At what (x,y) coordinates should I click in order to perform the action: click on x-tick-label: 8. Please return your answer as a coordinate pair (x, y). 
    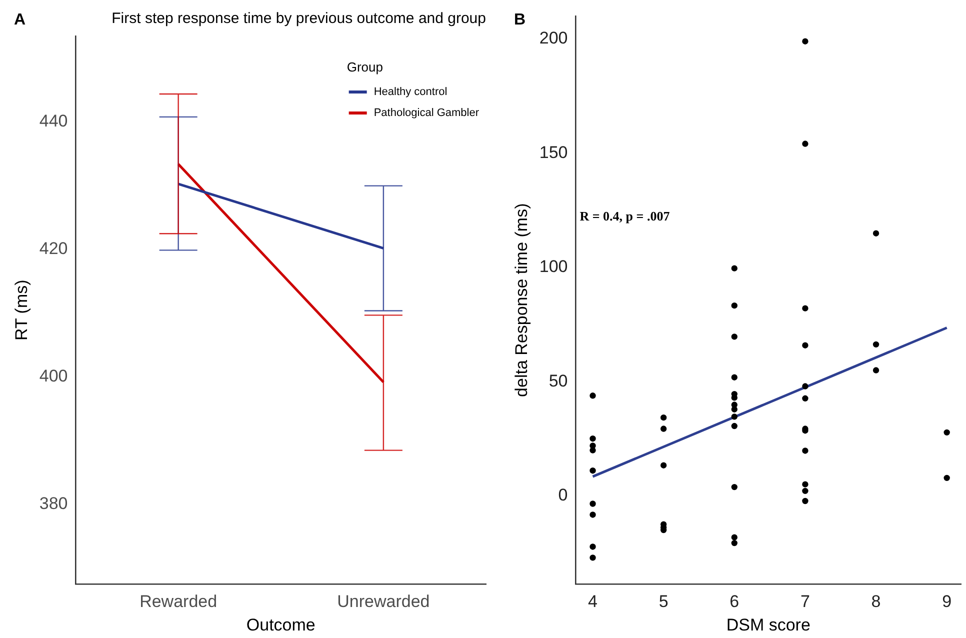
    Looking at the image, I should click on (876, 602).